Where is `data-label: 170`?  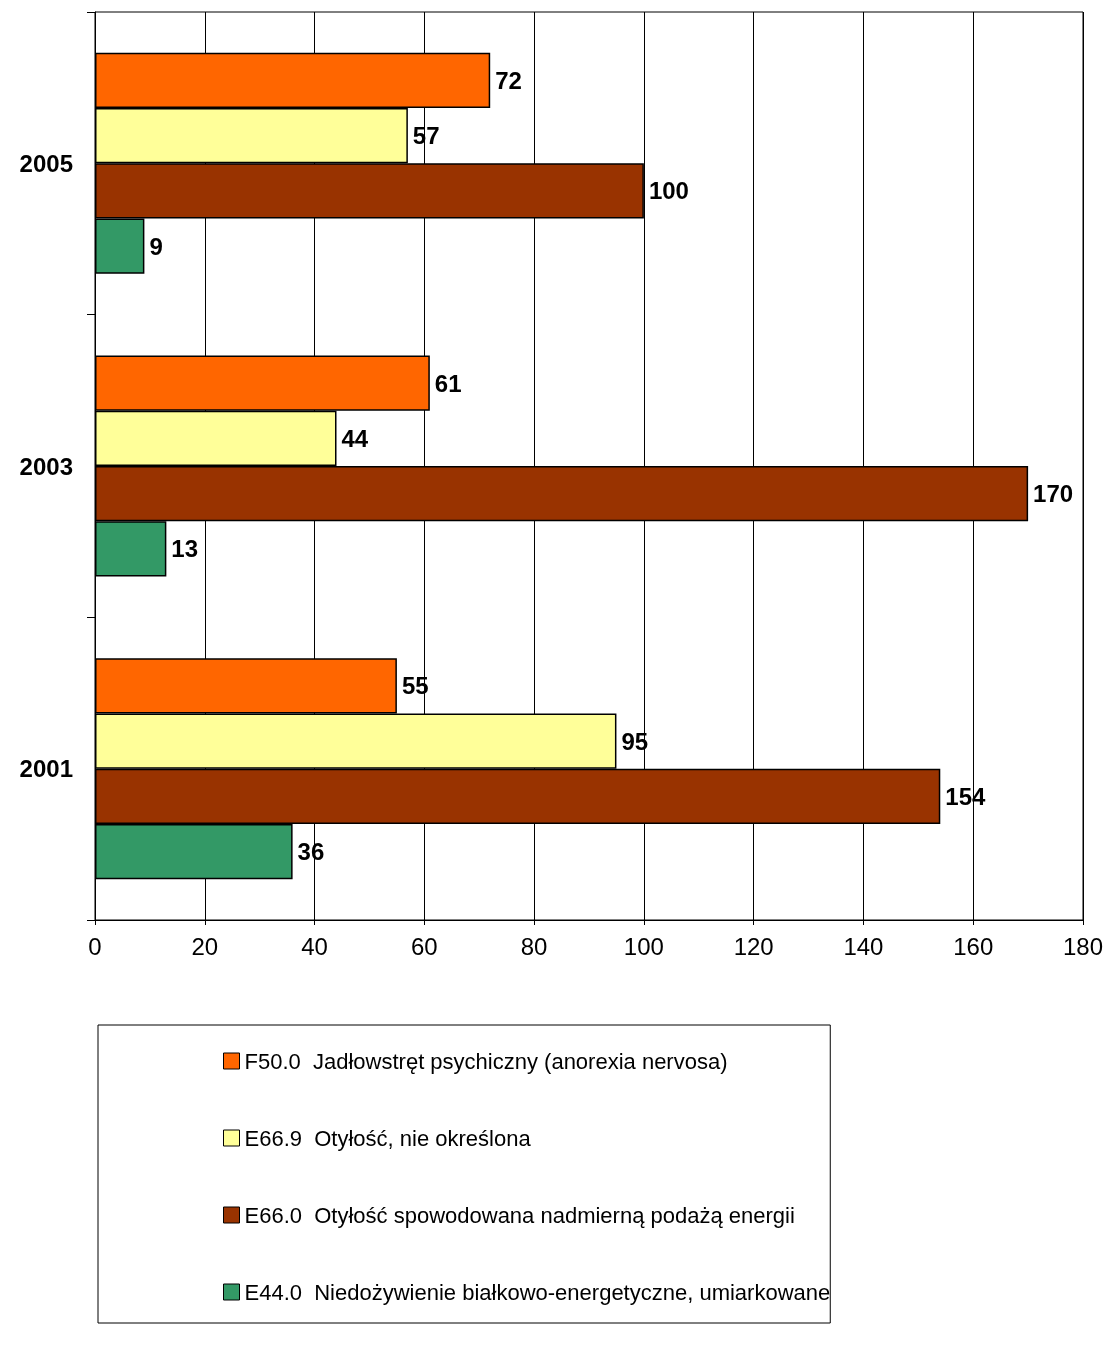 data-label: 170 is located at coordinates (1053, 494).